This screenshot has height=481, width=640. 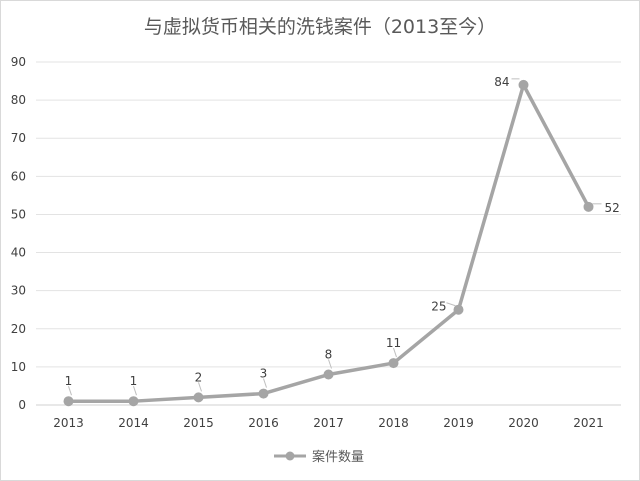 What do you see at coordinates (438, 307) in the screenshot?
I see `data-label-2019: 25` at bounding box center [438, 307].